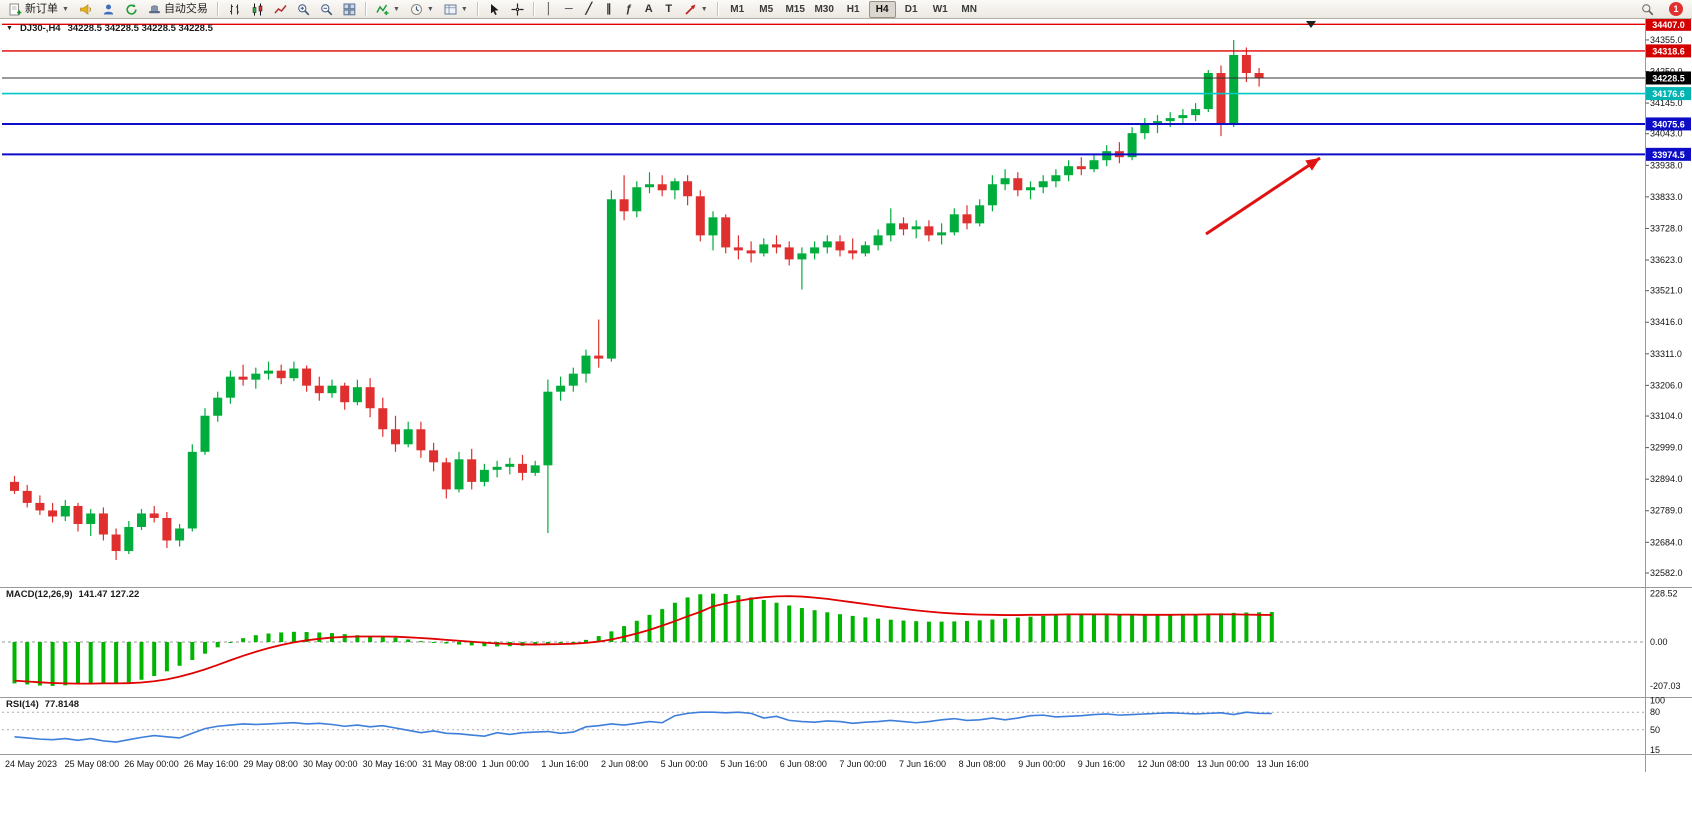 The width and height of the screenshot is (1692, 836). What do you see at coordinates (649, 9) in the screenshot?
I see `text-button: A` at bounding box center [649, 9].